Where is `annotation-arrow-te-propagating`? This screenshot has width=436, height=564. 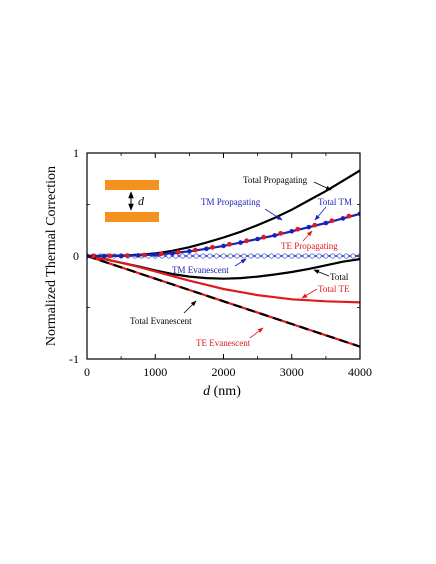 annotation-arrow-te-propagating is located at coordinates (307, 236).